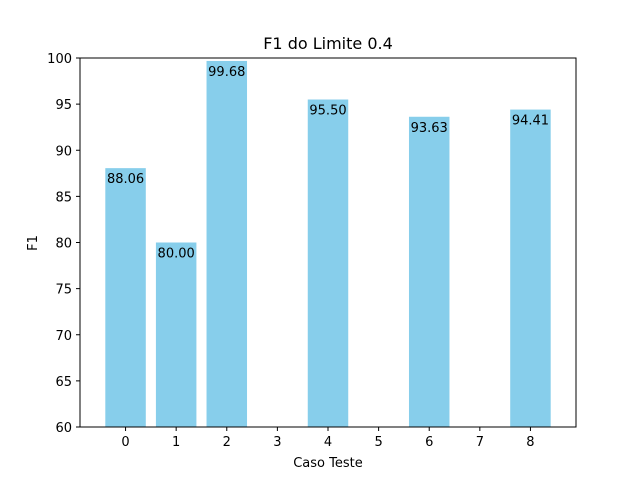 This screenshot has height=480, width=640. I want to click on x-tick-label-8: 8, so click(530, 442).